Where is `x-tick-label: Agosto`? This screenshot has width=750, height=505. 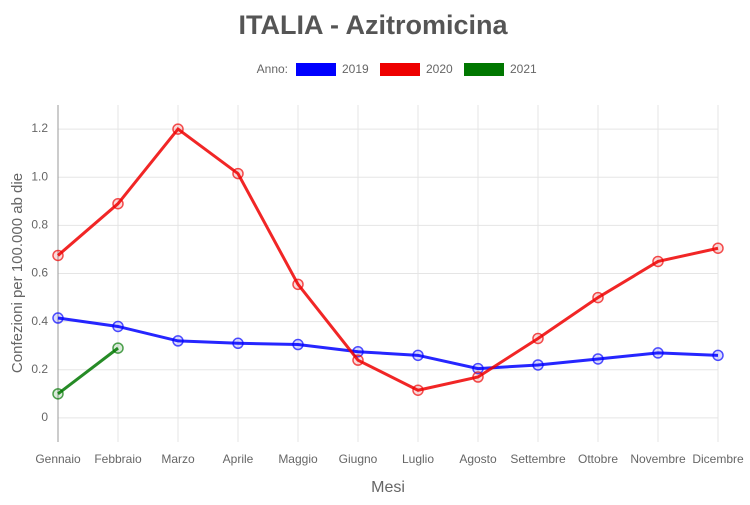 x-tick-label: Agosto is located at coordinates (478, 459).